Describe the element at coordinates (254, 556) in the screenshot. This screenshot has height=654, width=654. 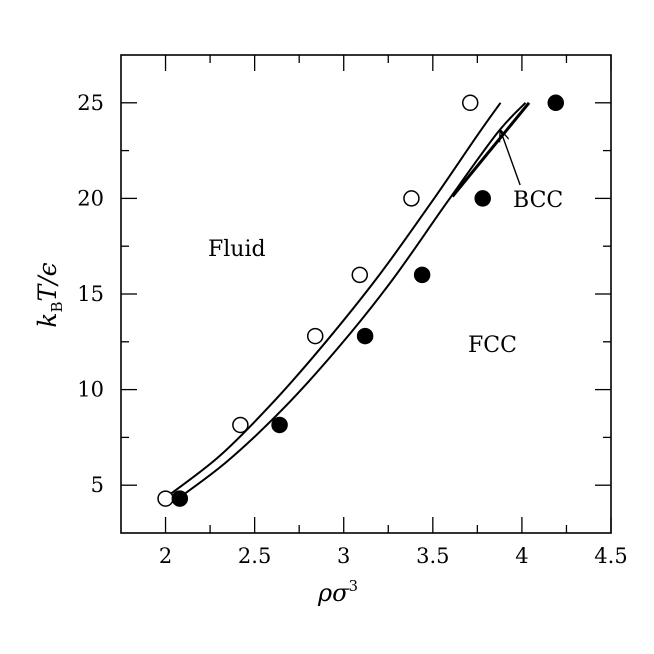
I see `x-tick-label: 2.5` at that location.